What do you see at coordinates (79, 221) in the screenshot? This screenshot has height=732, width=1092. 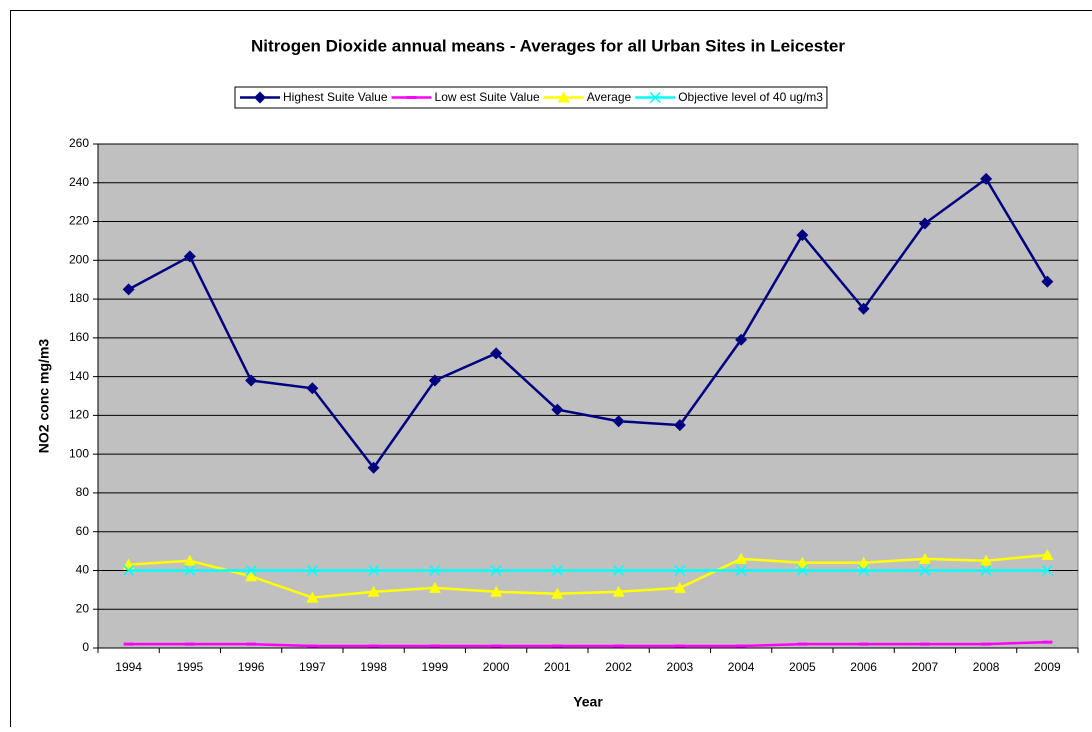 I see `y-tick-label: 220` at bounding box center [79, 221].